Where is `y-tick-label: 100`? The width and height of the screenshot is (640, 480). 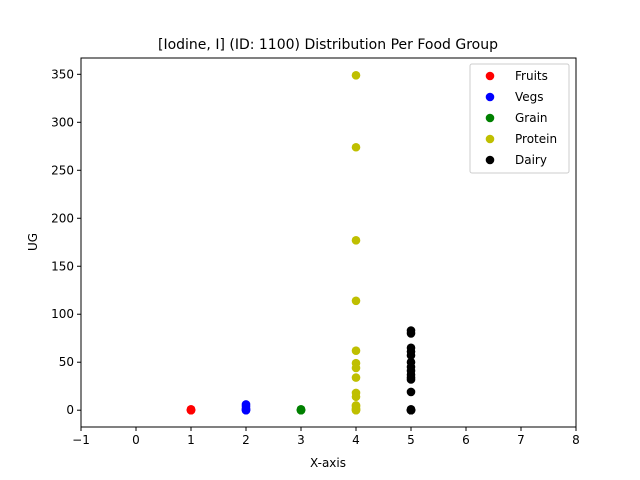 y-tick-label: 100 is located at coordinates (62, 314).